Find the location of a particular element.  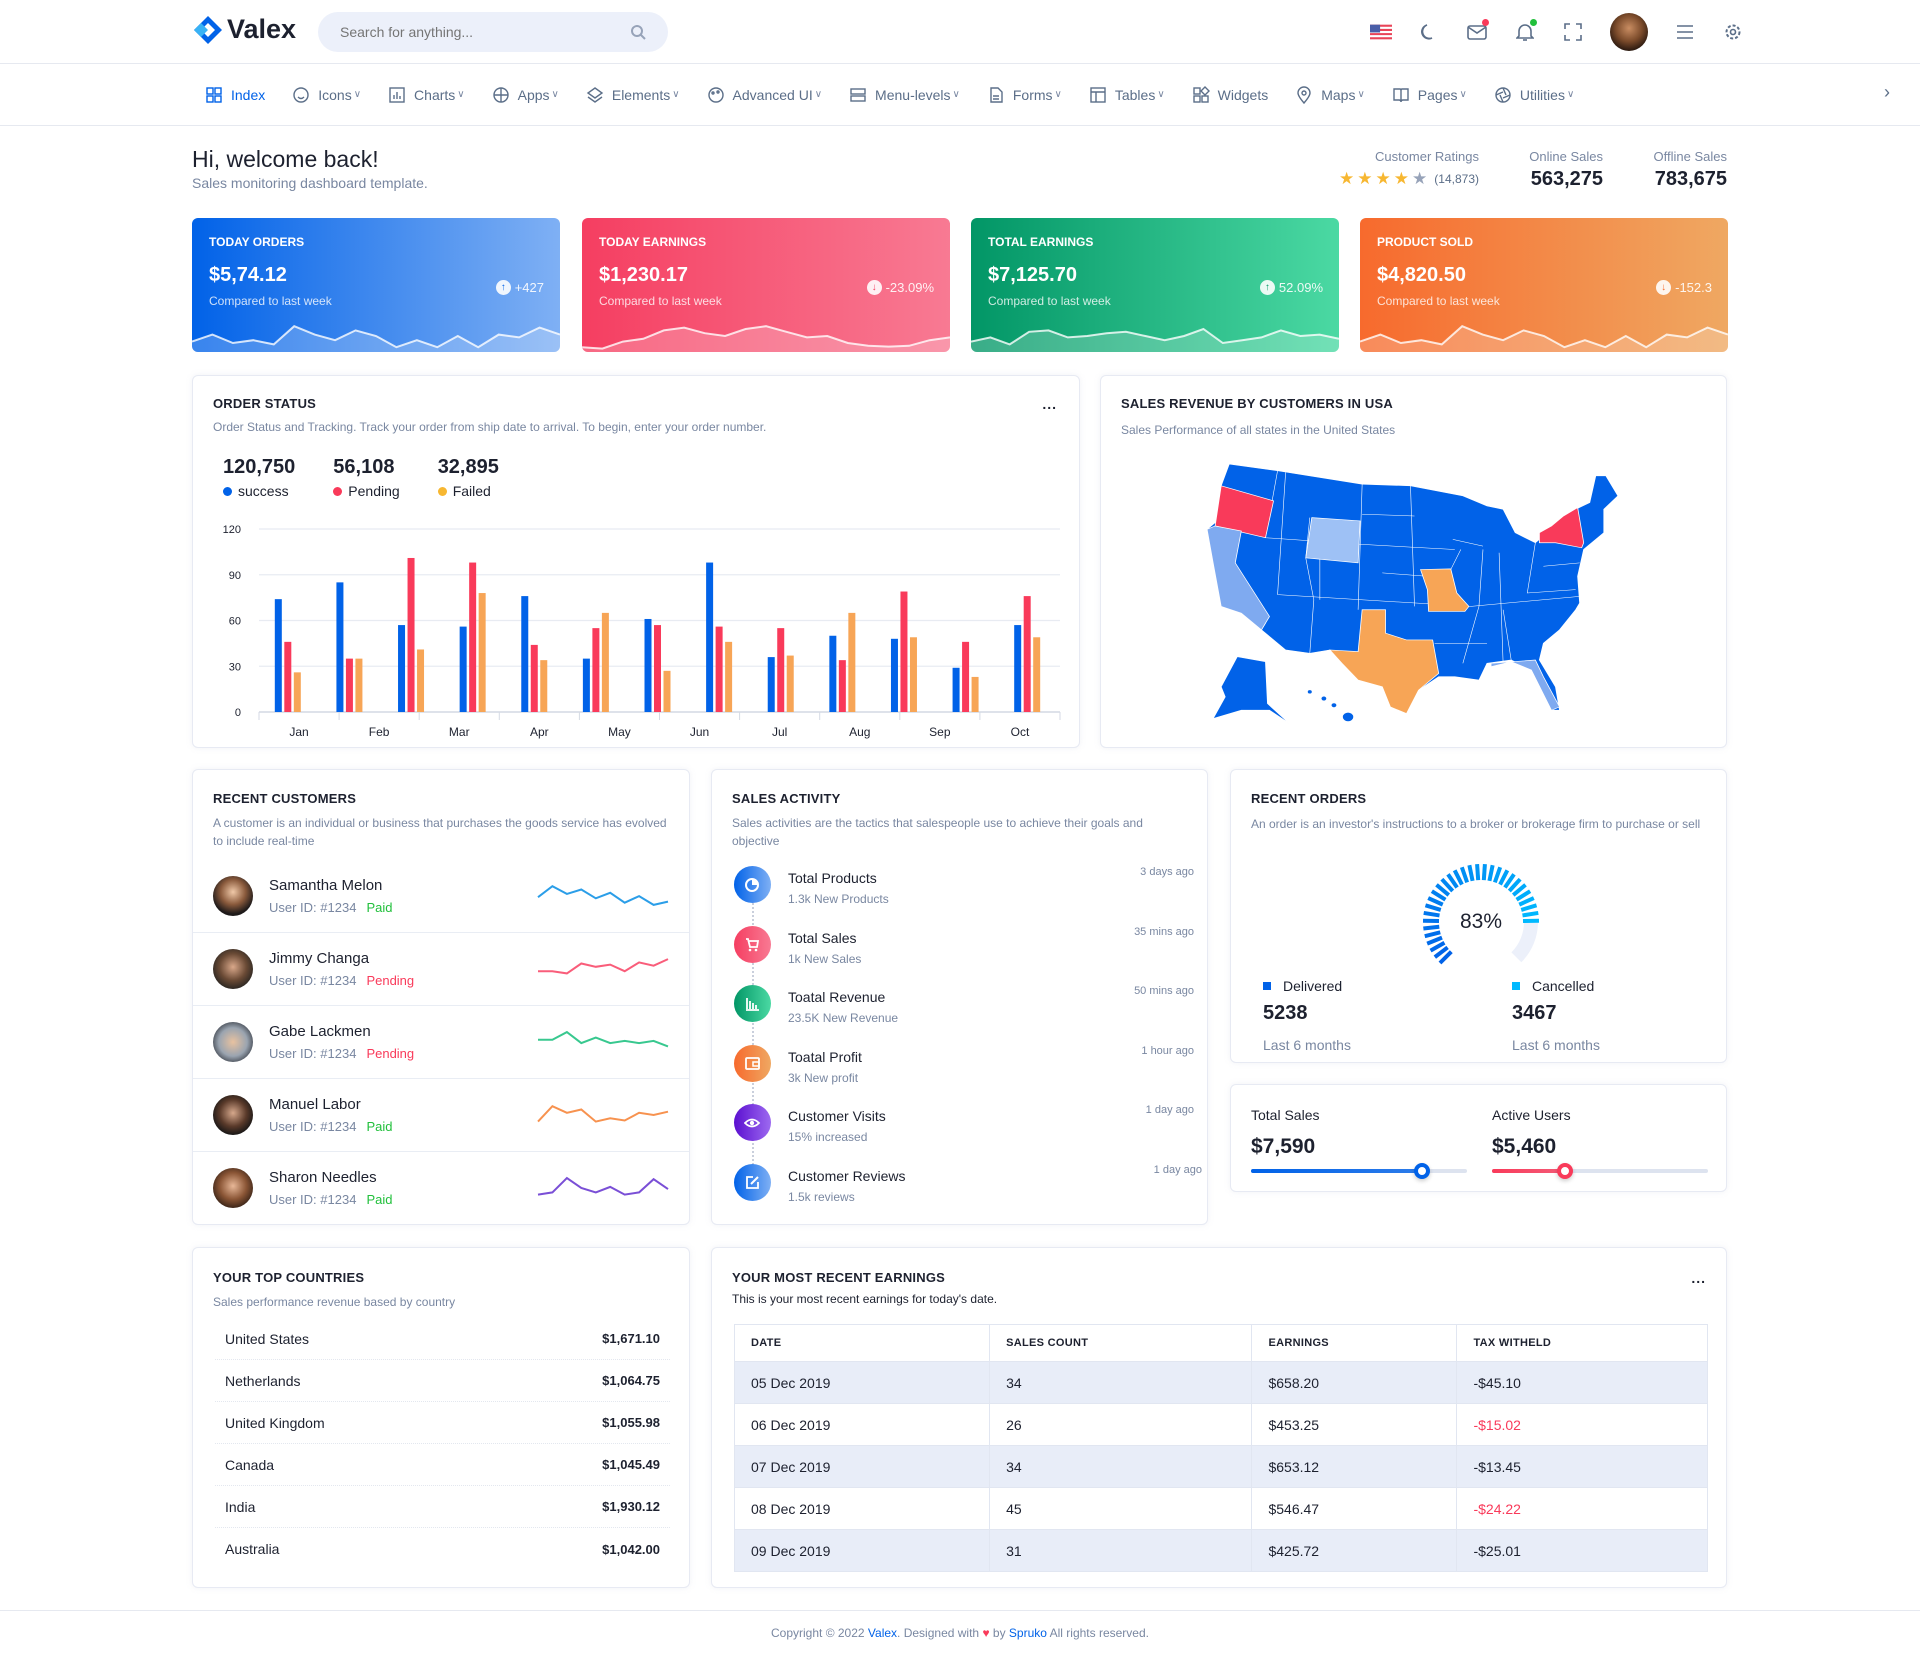

state-oregon is located at coordinates (1244, 512).